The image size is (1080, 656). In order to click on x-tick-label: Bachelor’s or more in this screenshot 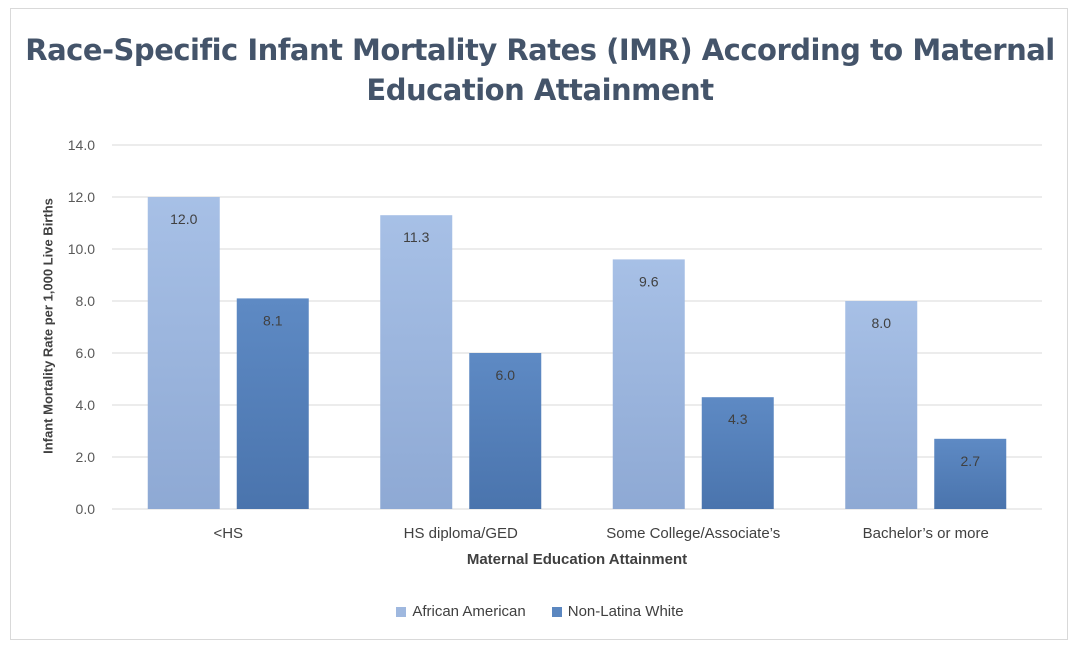, I will do `click(926, 533)`.